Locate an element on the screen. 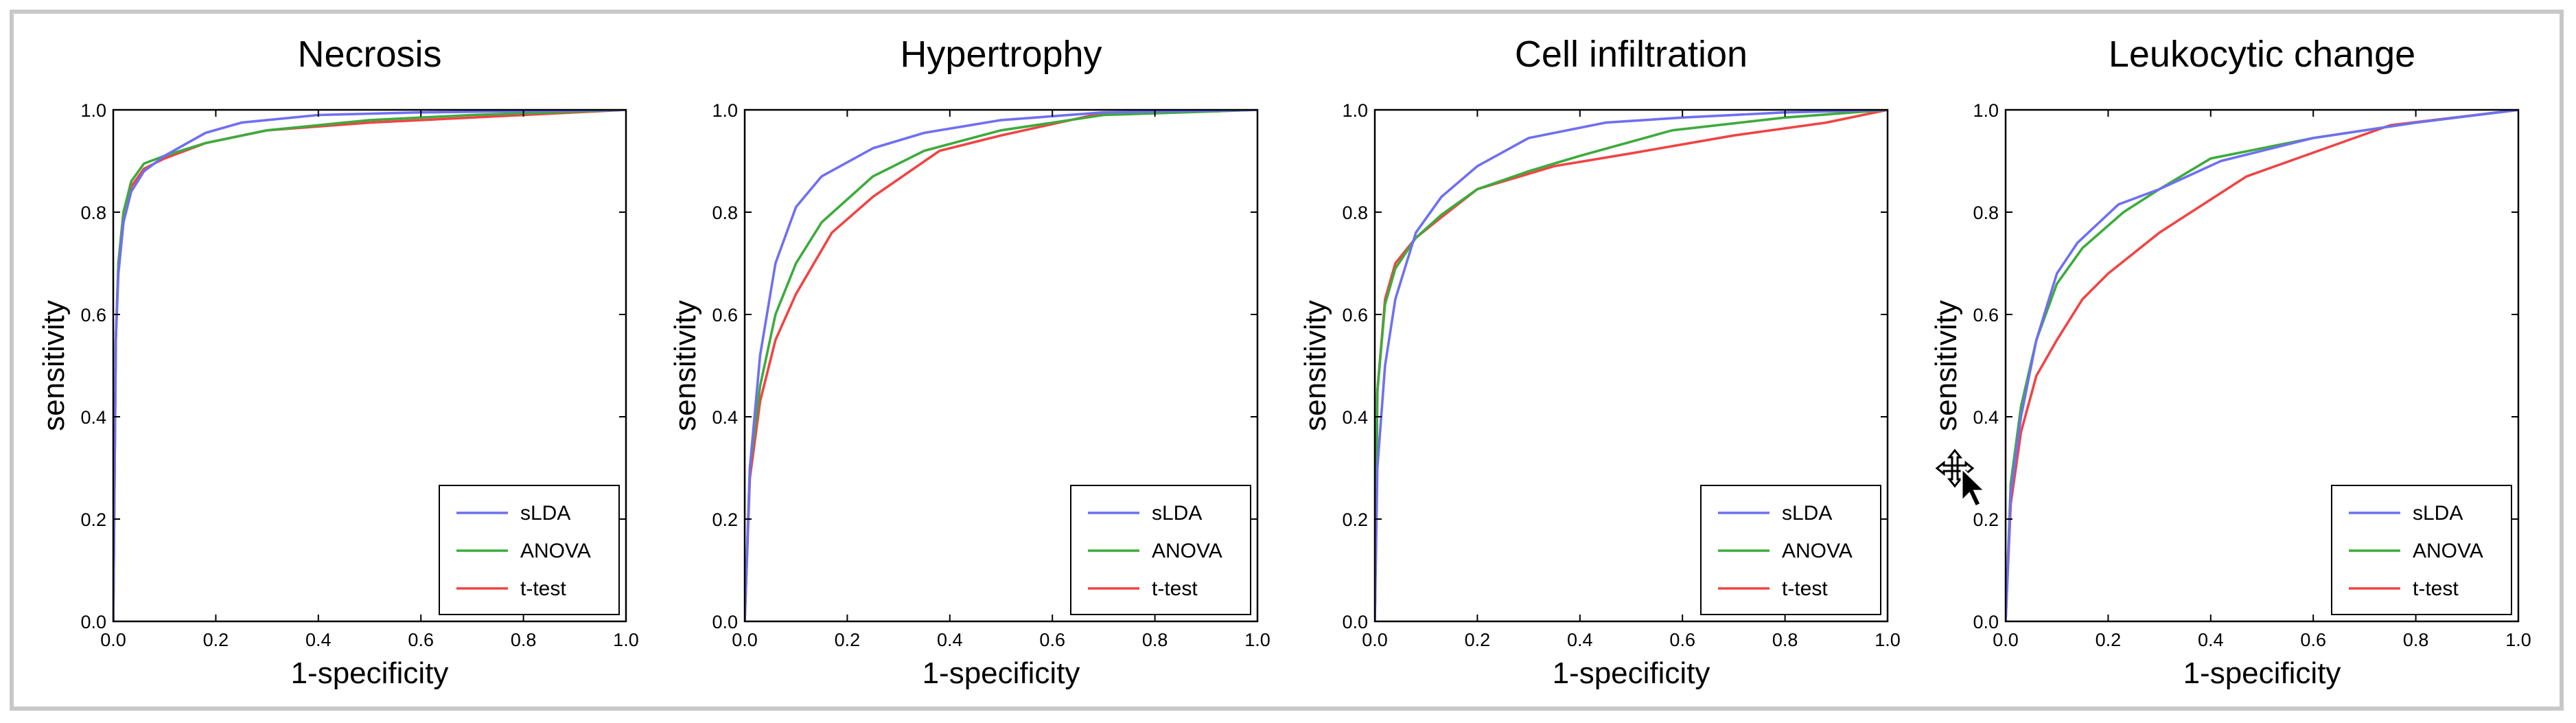 The width and height of the screenshot is (2576, 723). chart-title: Necrosis is located at coordinates (369, 54).